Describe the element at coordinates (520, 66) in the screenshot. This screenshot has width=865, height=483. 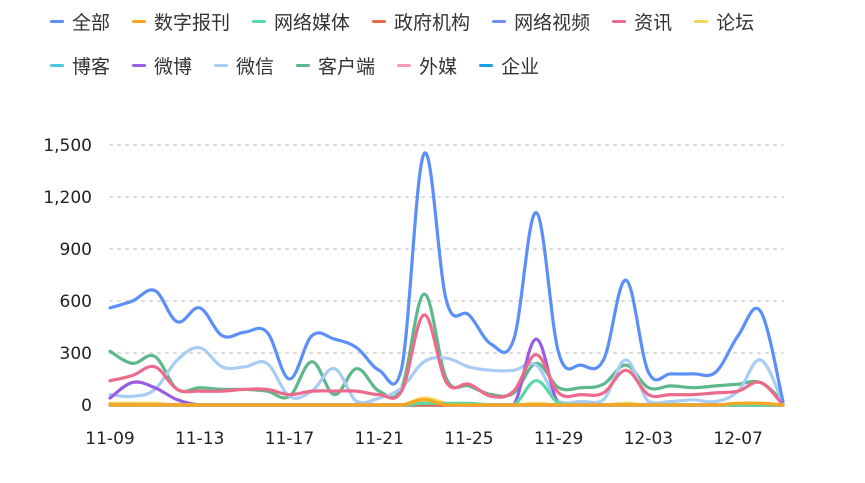
I see `legend-label: 企业` at that location.